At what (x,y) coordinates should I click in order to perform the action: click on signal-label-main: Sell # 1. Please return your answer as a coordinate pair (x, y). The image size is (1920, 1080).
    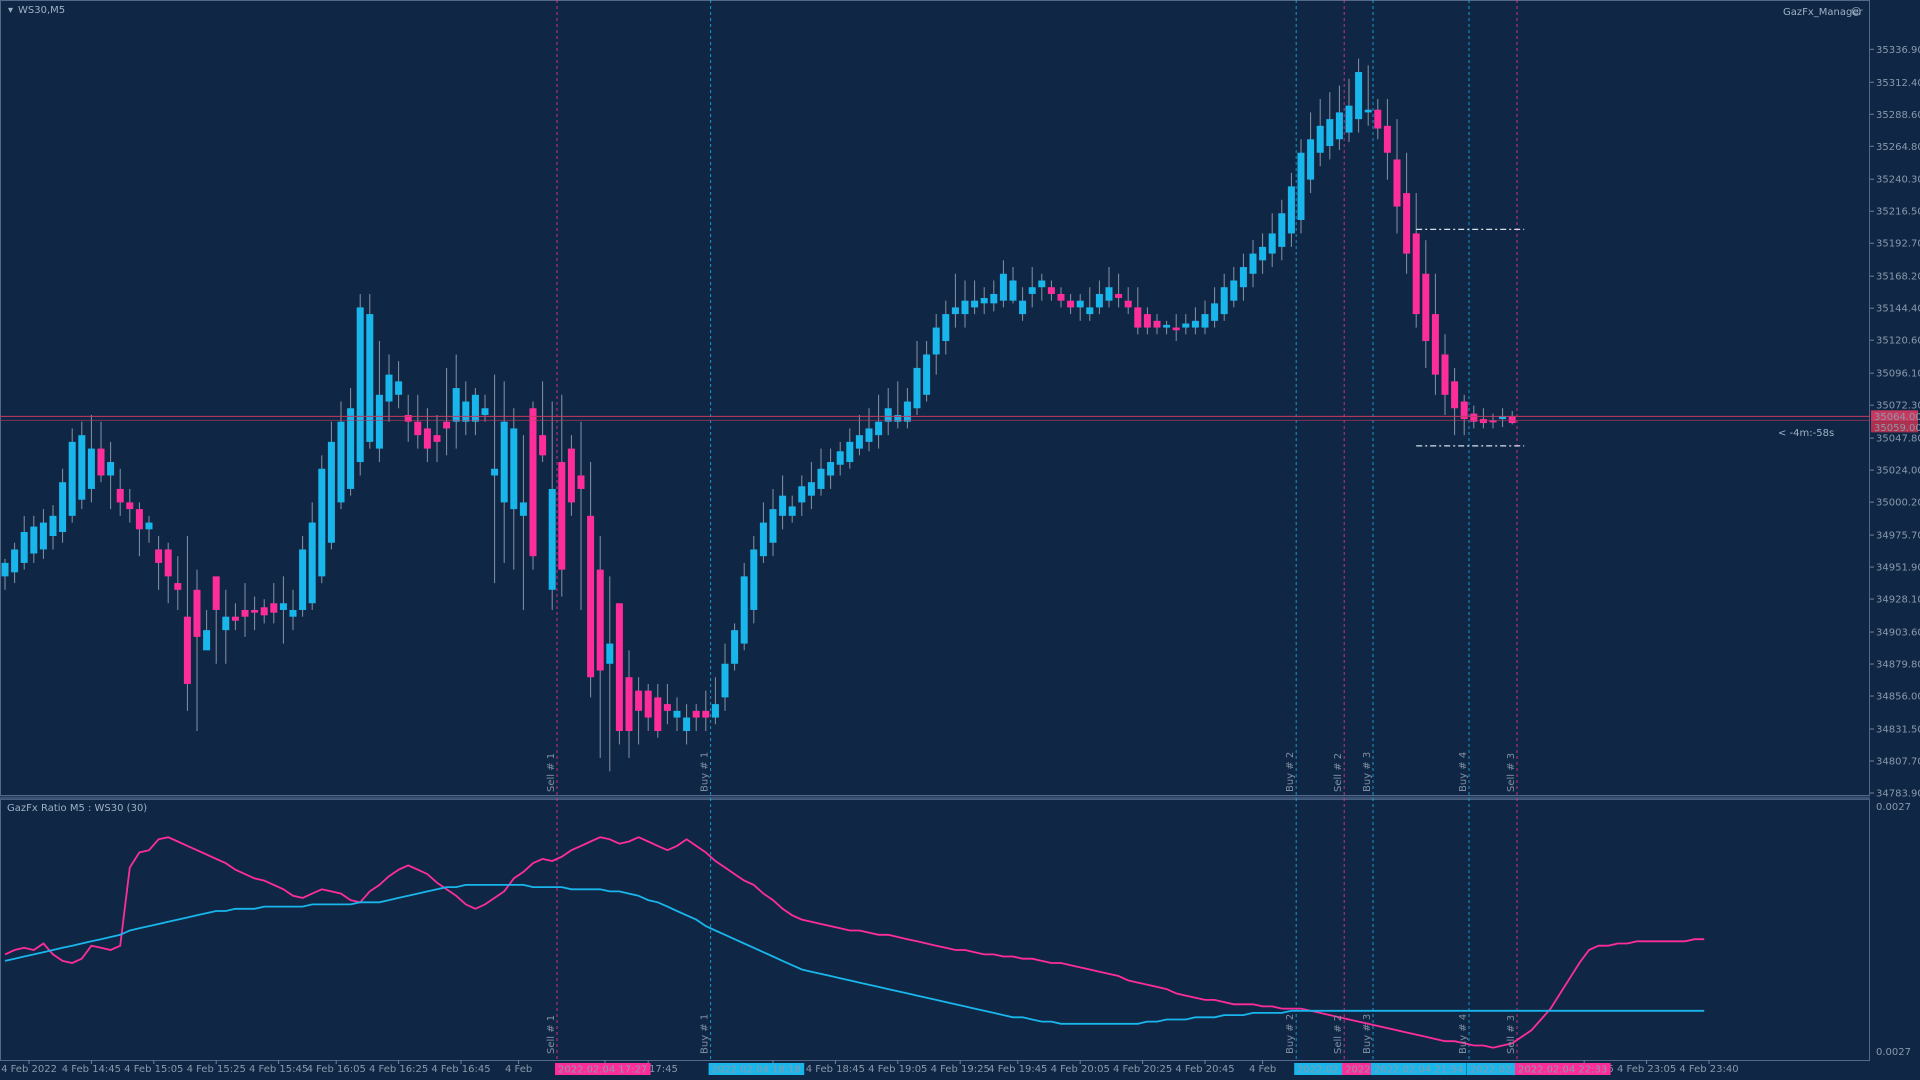
    Looking at the image, I should click on (551, 772).